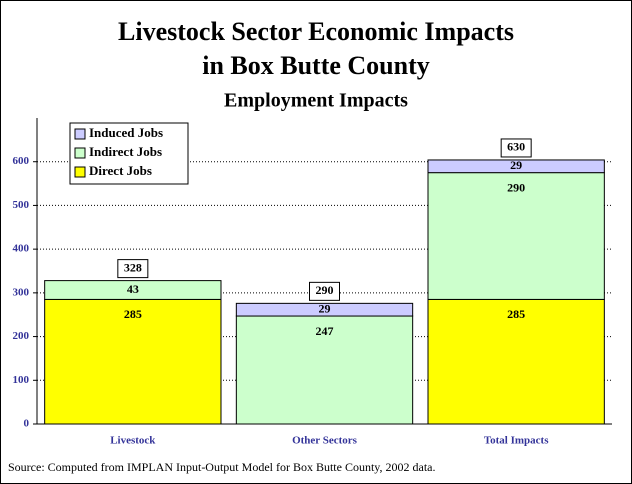  What do you see at coordinates (316, 101) in the screenshot?
I see `chart-subtitle: Employment Impacts` at bounding box center [316, 101].